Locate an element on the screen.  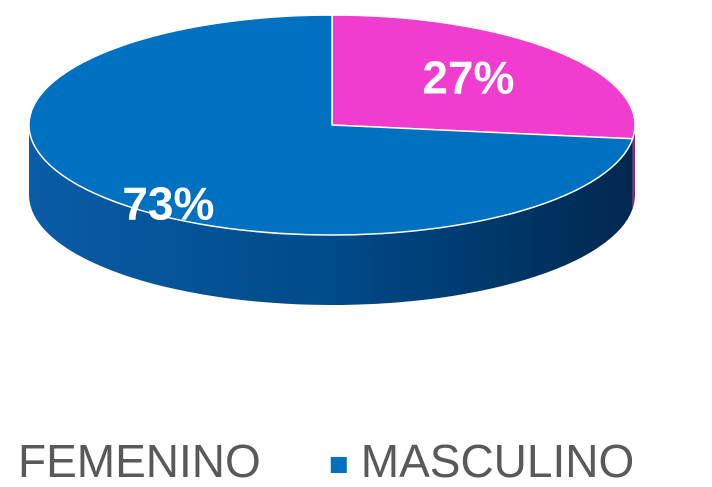
legend-marker is located at coordinates (338, 465).